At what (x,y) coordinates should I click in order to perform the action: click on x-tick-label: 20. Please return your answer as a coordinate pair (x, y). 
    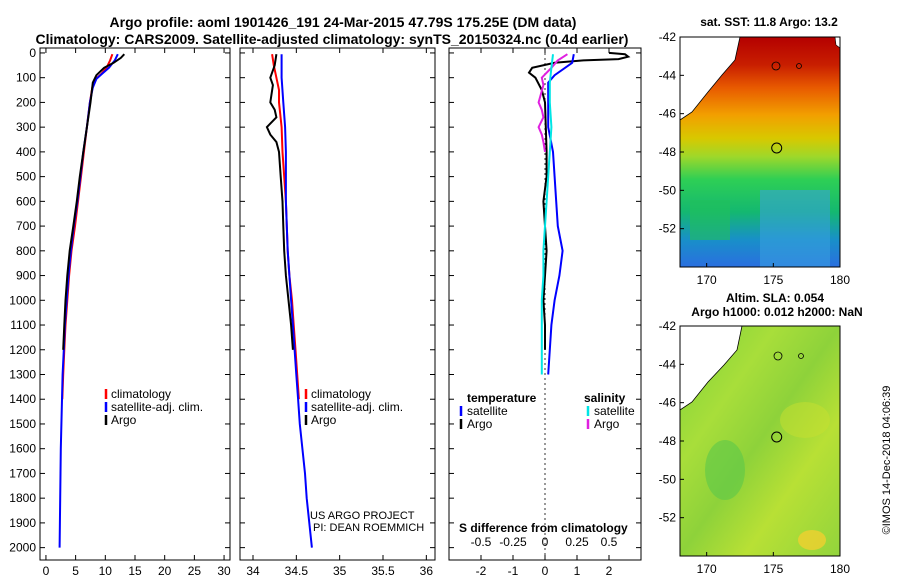
    Looking at the image, I should click on (165, 571).